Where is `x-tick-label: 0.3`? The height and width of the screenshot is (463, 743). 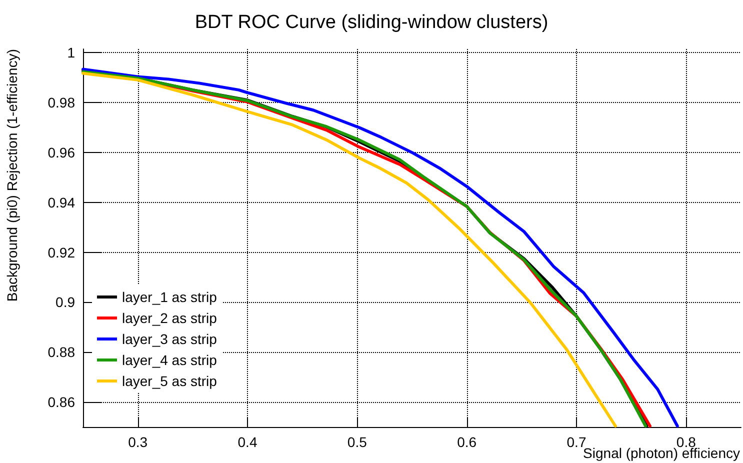 x-tick-label: 0.3 is located at coordinates (138, 442).